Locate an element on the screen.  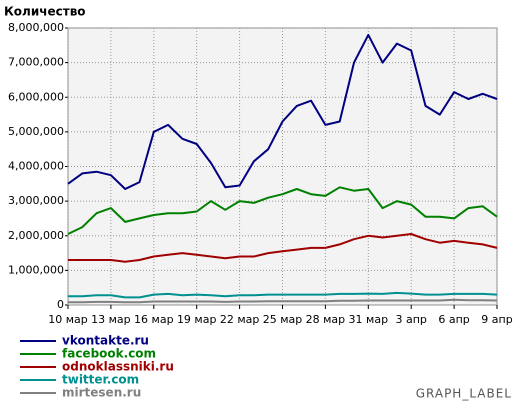
y-tick-label: 8,000,000 is located at coordinates (36, 27).